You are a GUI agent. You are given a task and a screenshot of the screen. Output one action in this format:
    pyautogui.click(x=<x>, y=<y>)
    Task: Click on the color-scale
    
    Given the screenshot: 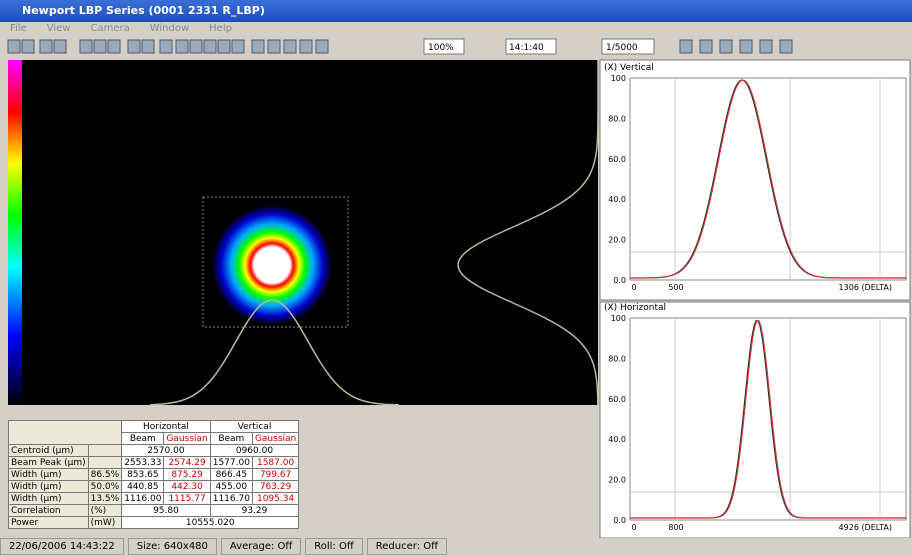 What is the action you would take?
    pyautogui.click(x=15, y=232)
    